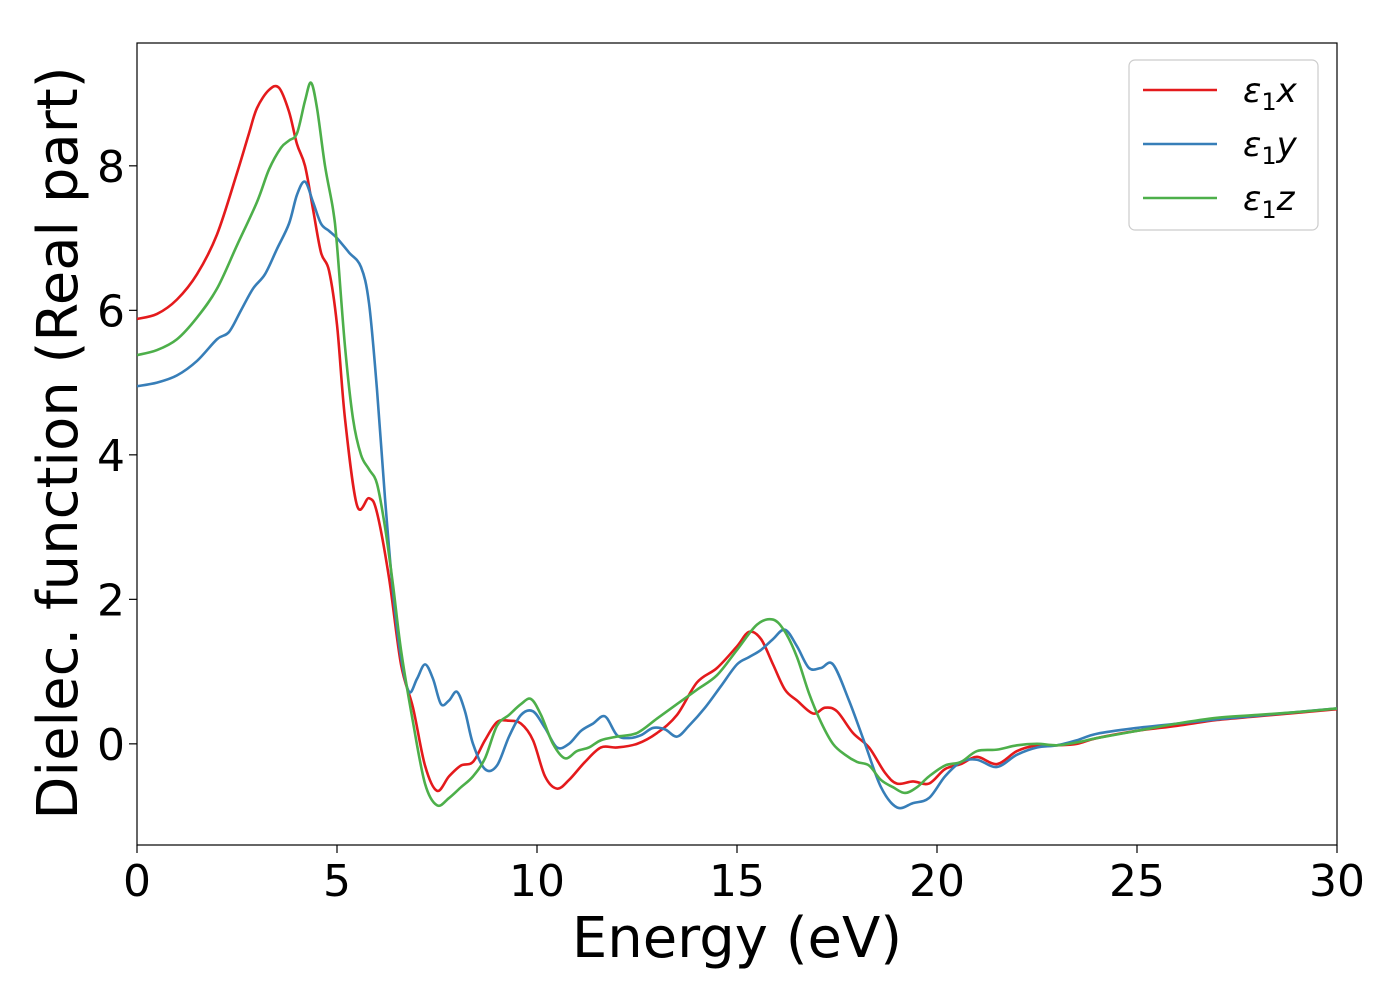  I want to click on legend: ε1x ε1y ε1z, so click(1223, 145).